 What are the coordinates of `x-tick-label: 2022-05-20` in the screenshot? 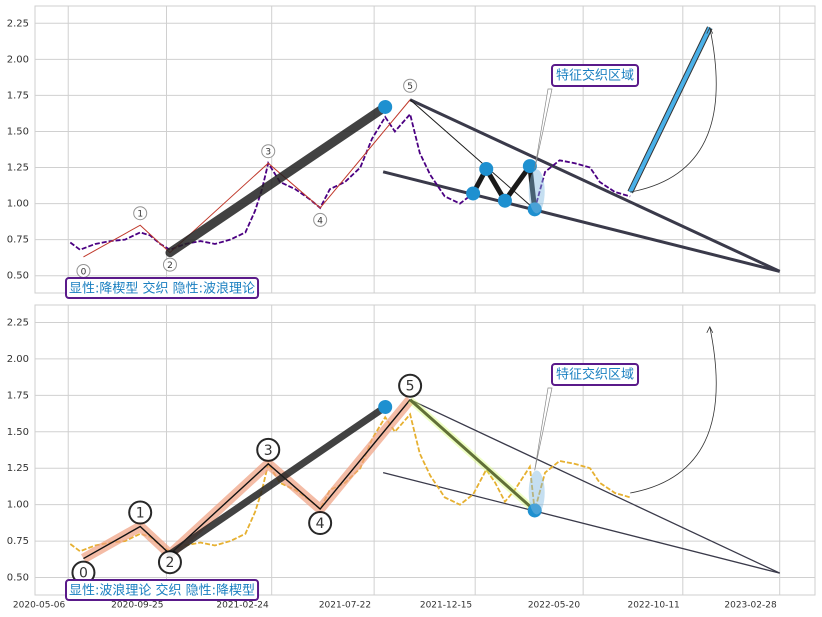 It's located at (554, 606).